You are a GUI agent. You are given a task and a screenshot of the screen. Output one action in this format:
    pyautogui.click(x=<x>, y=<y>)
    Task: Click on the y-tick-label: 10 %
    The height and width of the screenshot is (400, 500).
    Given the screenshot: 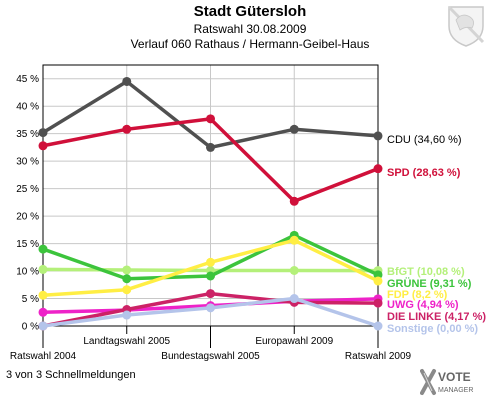 What is the action you would take?
    pyautogui.click(x=27, y=272)
    